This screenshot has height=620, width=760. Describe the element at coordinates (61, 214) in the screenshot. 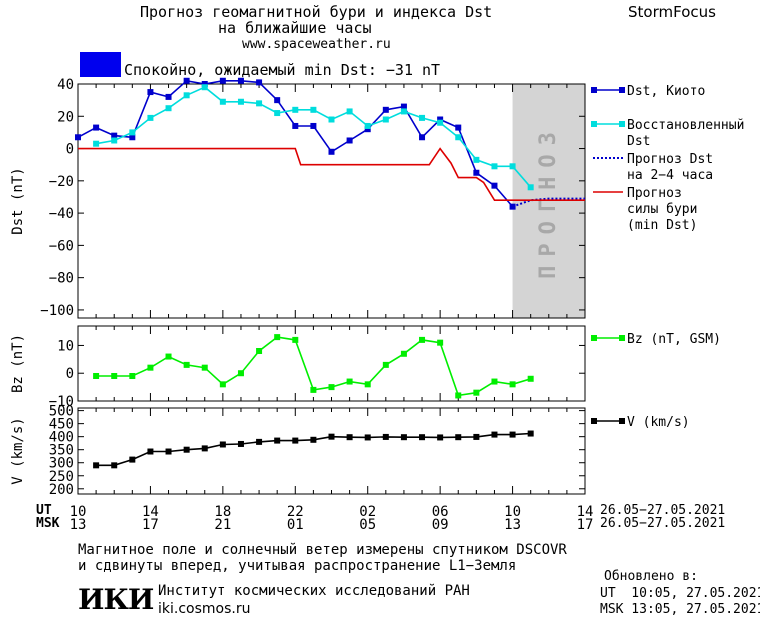

I see `y-tick-label: −40` at that location.